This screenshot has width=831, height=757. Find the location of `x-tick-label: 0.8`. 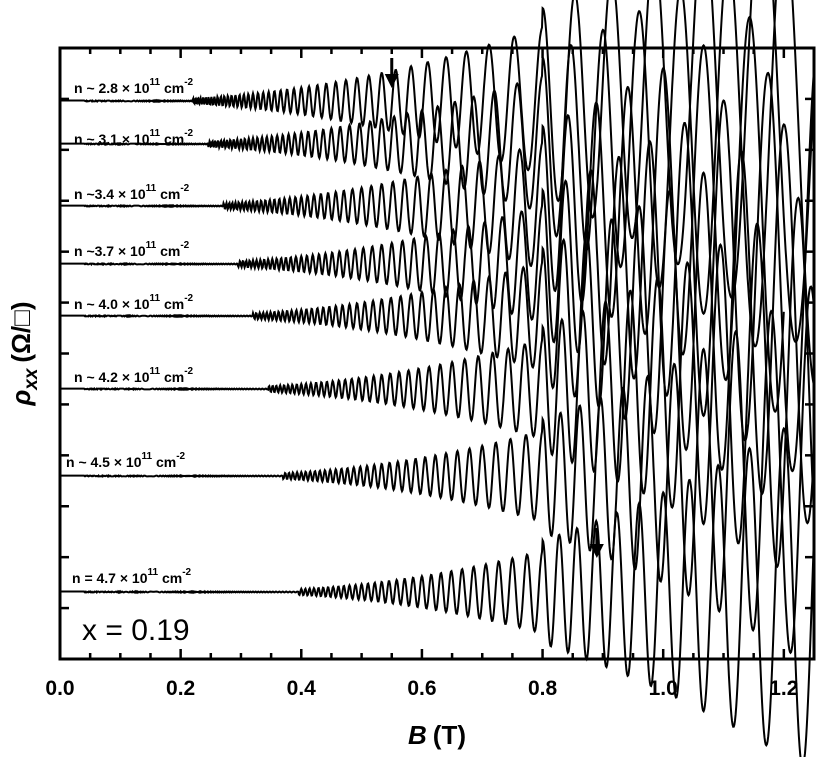

x-tick-label: 0.8 is located at coordinates (543, 688).